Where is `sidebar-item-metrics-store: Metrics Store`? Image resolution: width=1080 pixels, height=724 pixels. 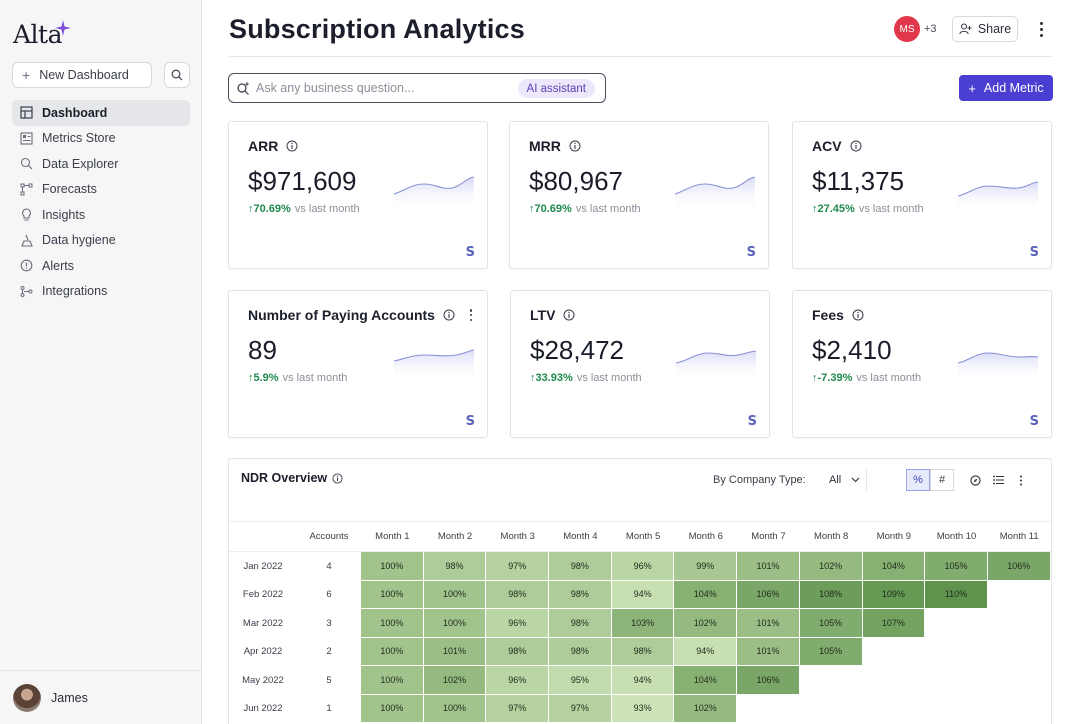
sidebar-item-metrics-store: Metrics Store is located at coordinates (101, 139).